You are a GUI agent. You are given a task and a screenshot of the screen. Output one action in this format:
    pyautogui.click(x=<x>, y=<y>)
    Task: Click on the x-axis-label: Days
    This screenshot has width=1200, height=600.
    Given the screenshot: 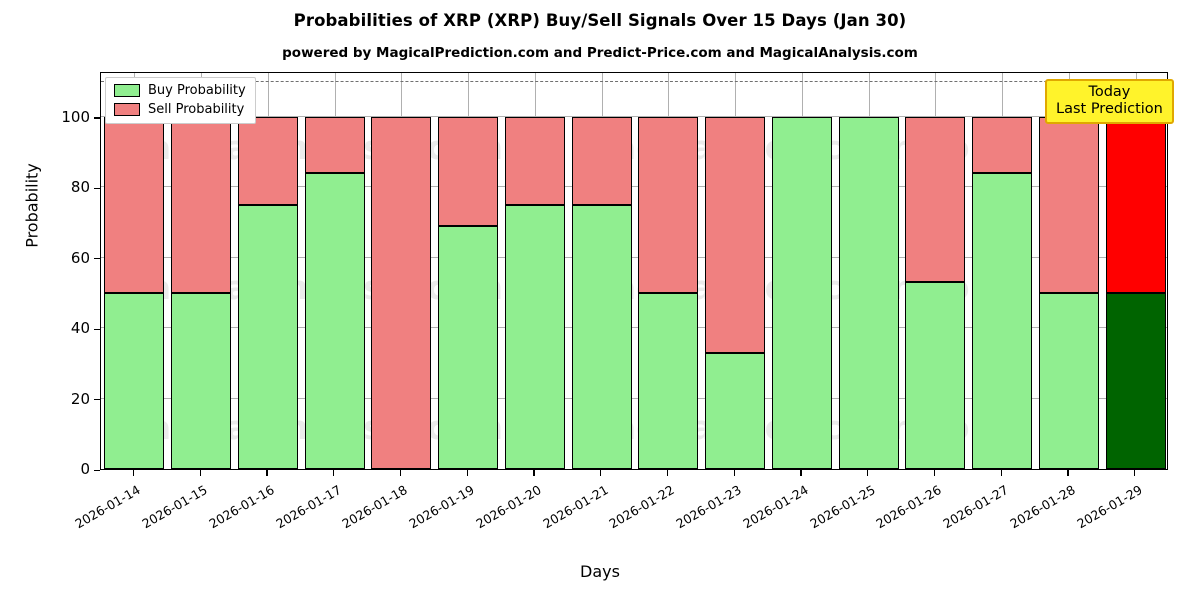 What is the action you would take?
    pyautogui.click(x=600, y=571)
    